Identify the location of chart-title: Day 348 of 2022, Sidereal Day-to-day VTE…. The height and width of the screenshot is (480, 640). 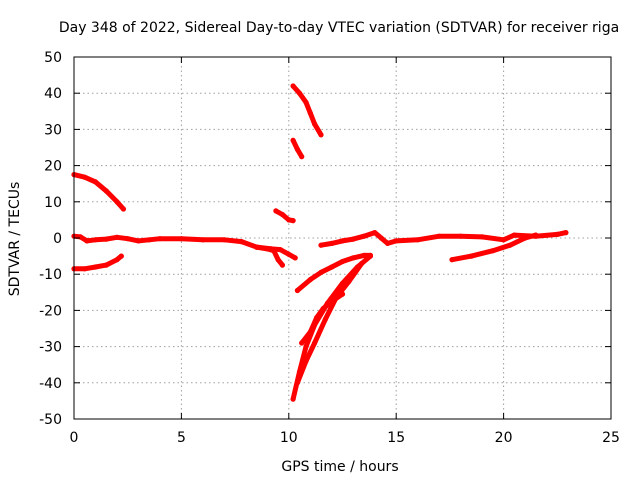
(339, 28).